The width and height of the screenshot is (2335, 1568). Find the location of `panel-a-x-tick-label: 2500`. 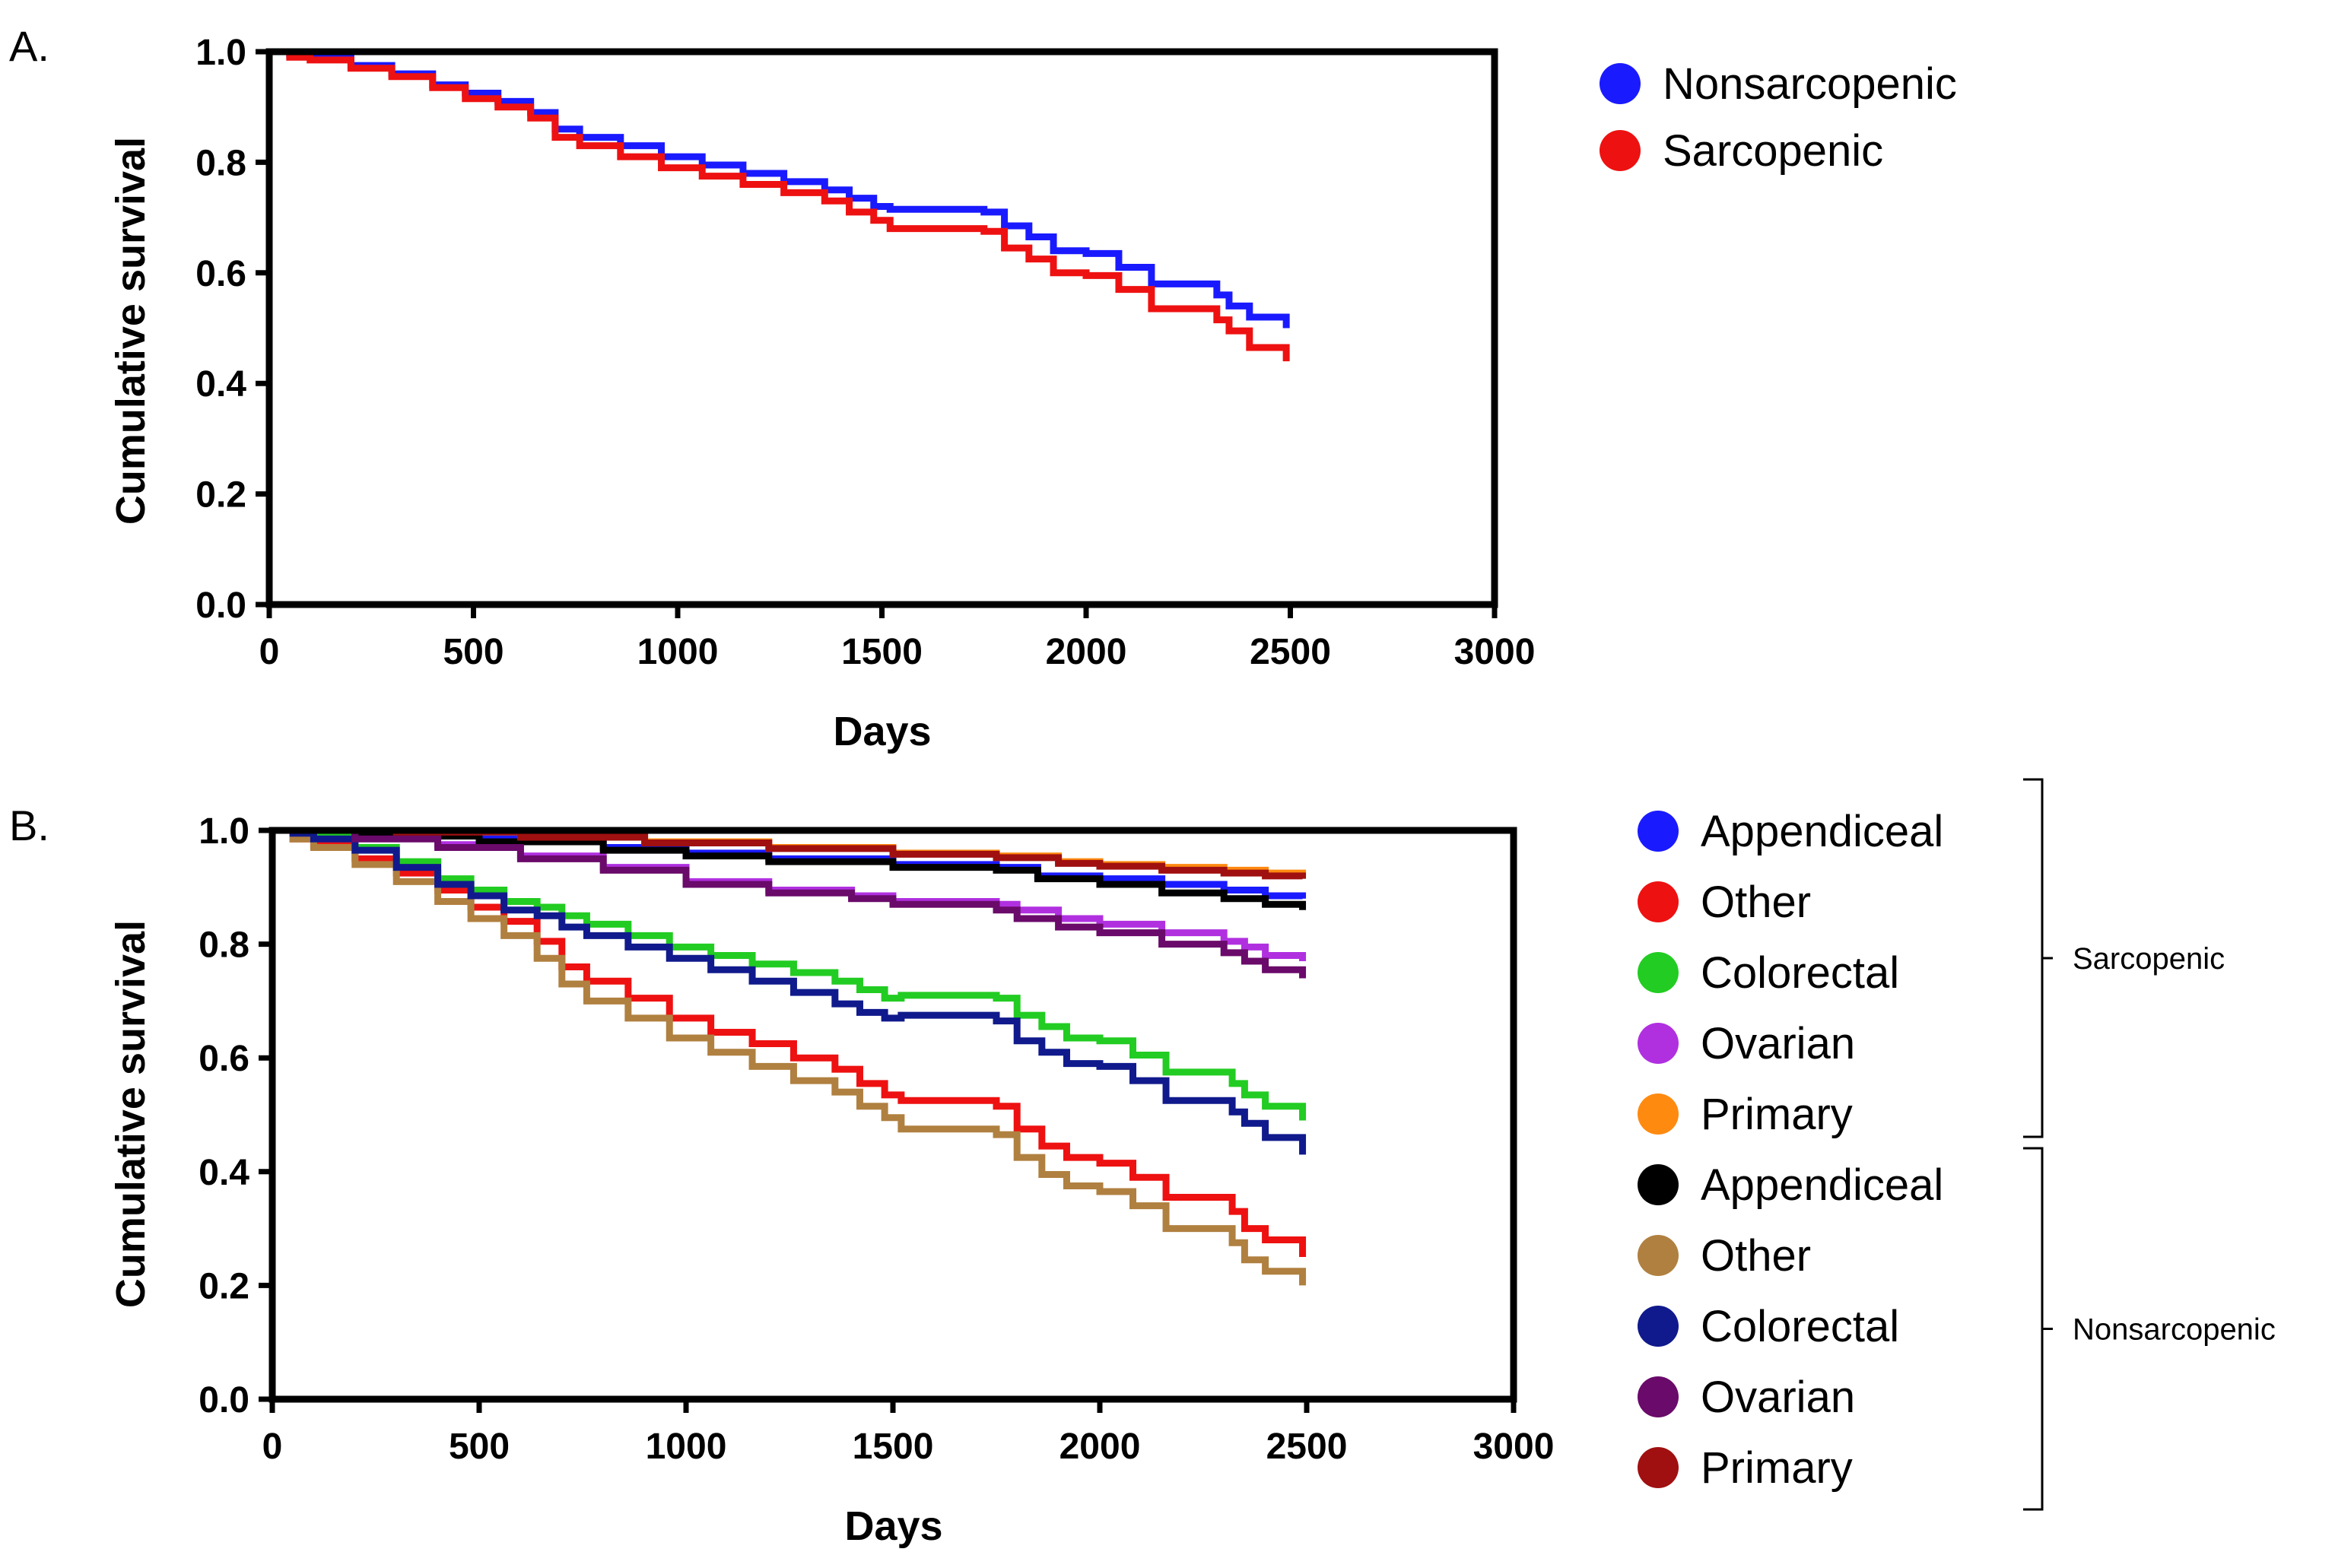

panel-a-x-tick-label: 2500 is located at coordinates (1290, 652).